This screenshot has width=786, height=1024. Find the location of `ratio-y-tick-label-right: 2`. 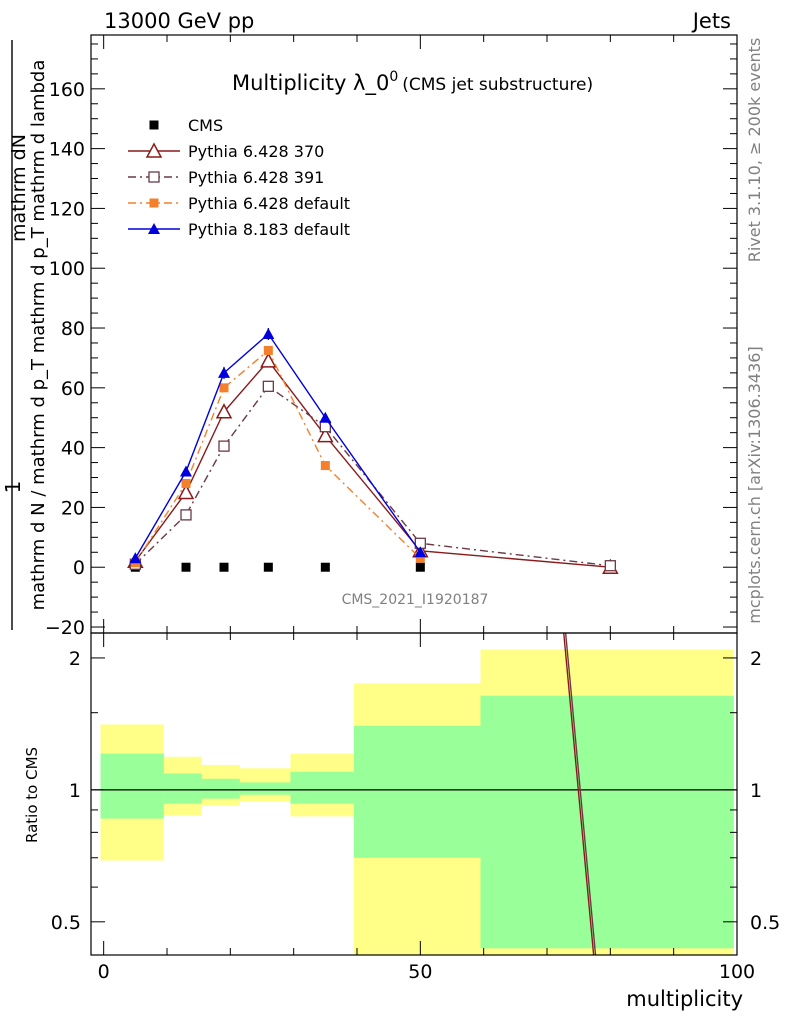

ratio-y-tick-label-right: 2 is located at coordinates (756, 659).